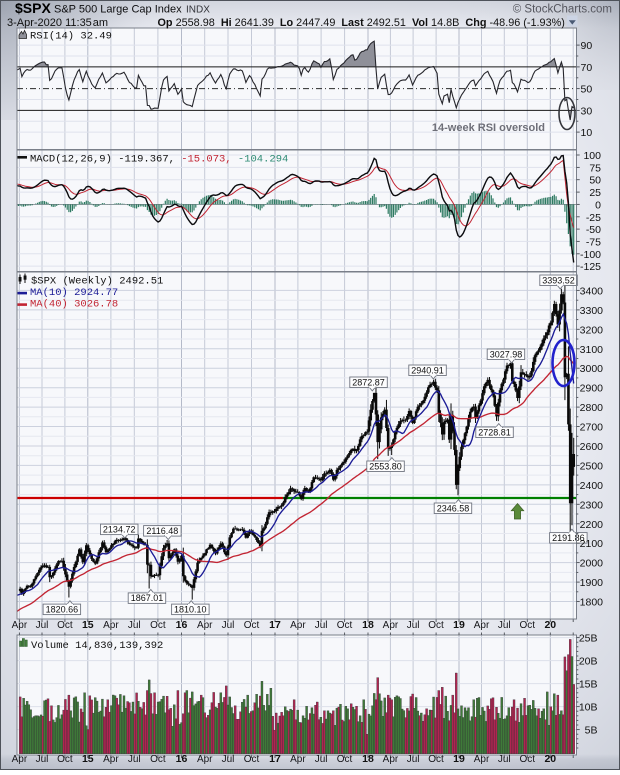  I want to click on svg-text: 1820.66, so click(62, 609).